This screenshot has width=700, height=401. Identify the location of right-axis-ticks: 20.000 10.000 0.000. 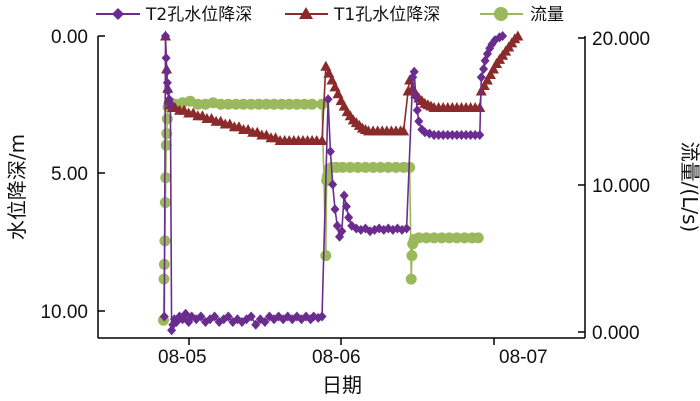
(614, 186).